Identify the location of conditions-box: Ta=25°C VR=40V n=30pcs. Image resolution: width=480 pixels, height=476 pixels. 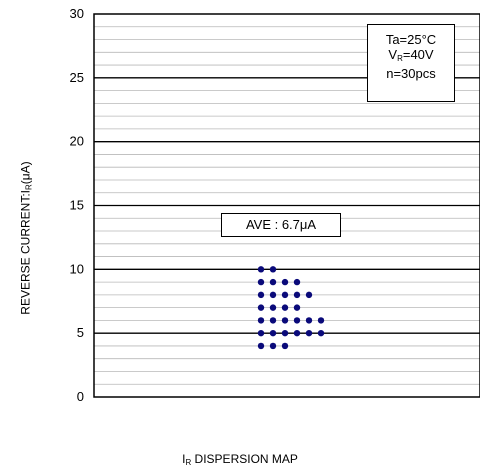
(411, 63).